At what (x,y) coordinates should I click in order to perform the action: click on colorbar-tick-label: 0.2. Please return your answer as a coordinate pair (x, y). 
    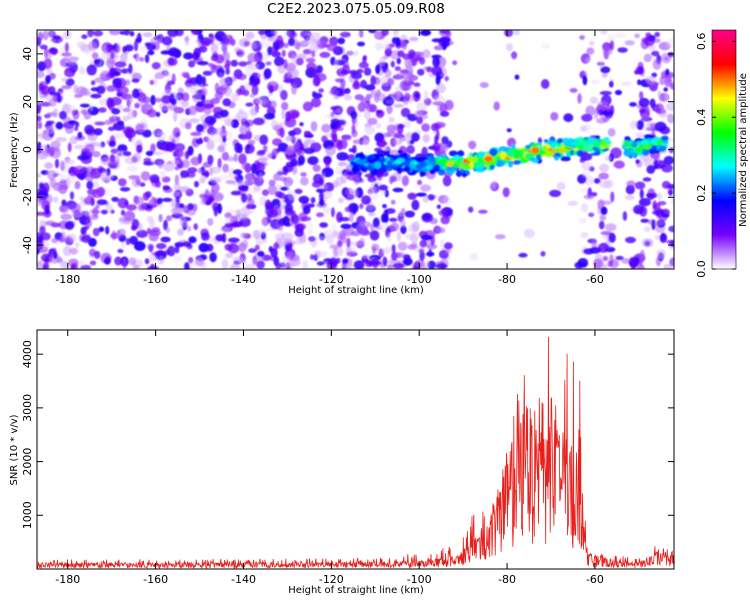
    Looking at the image, I should click on (701, 193).